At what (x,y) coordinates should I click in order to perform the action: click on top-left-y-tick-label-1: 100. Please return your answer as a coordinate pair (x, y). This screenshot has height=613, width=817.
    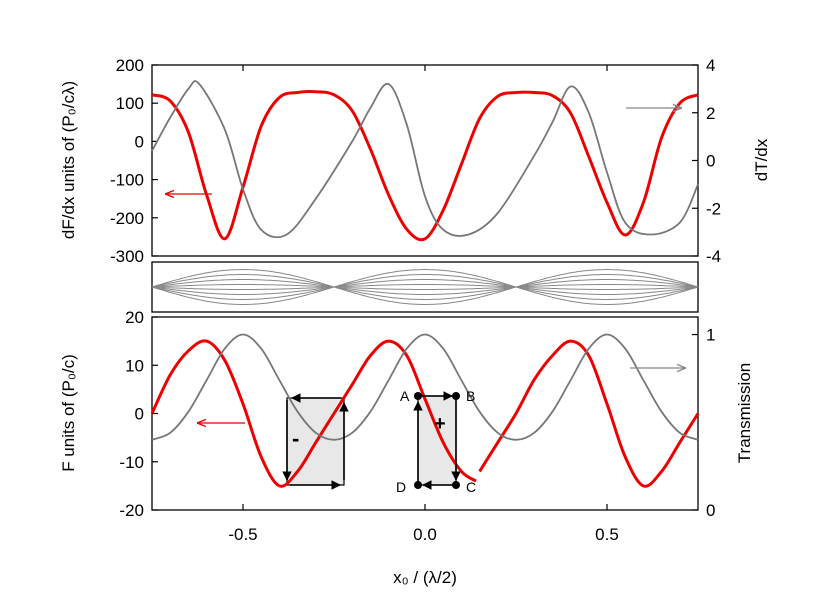
    Looking at the image, I should click on (130, 103).